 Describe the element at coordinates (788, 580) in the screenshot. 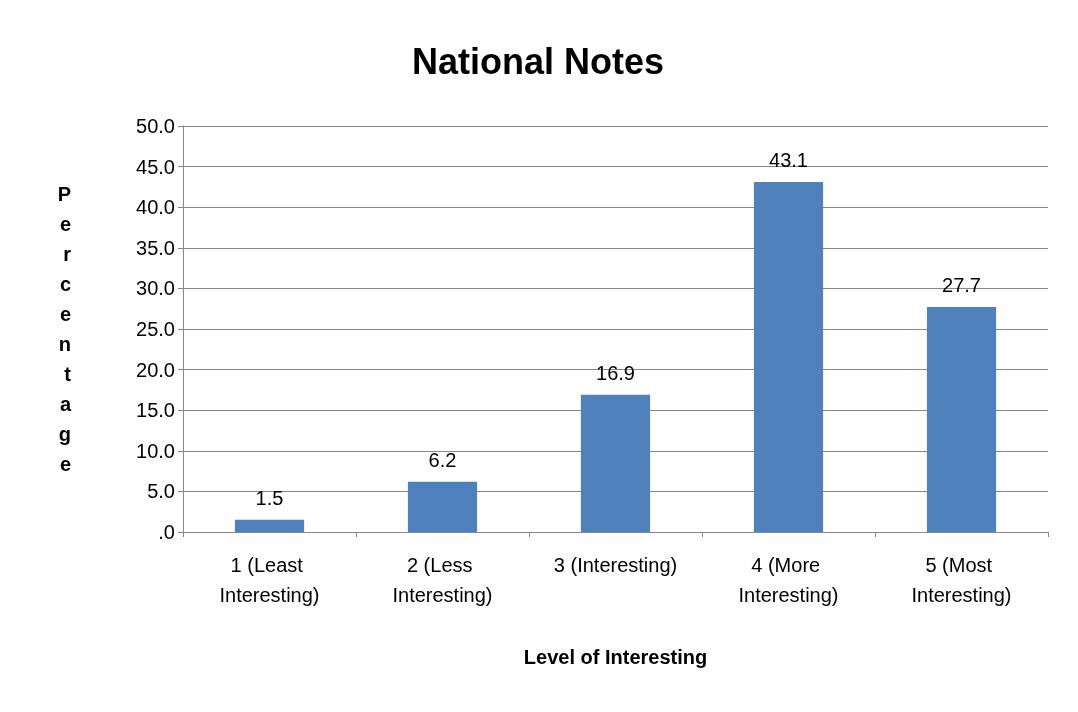

I see `x-tick-label: 4 (More Interesting)` at that location.